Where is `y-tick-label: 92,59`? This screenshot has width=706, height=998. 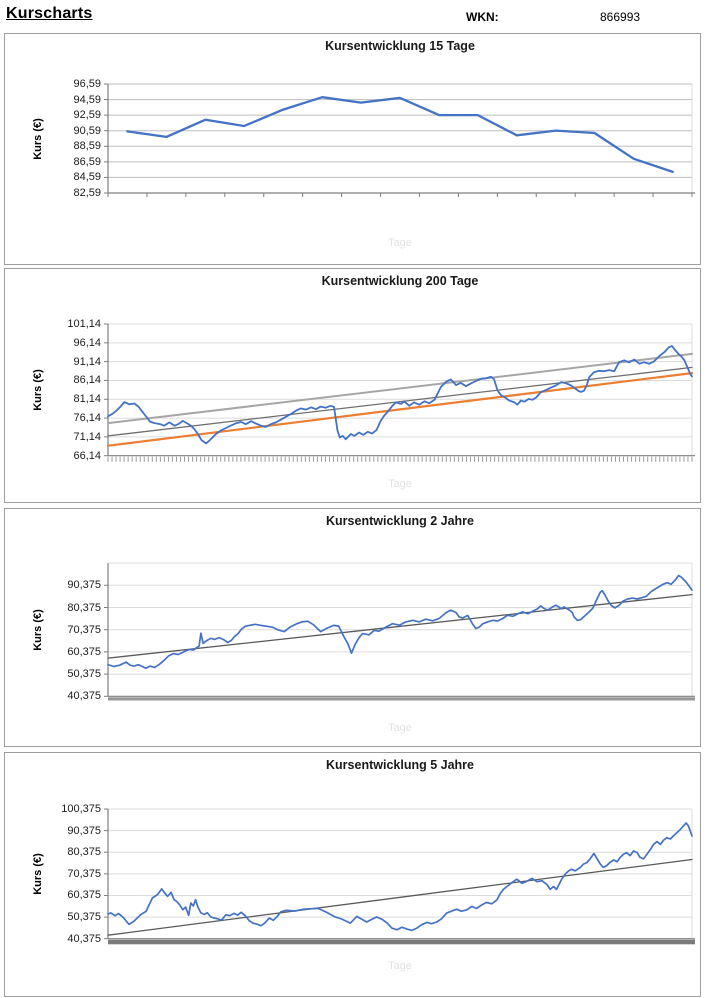 y-tick-label: 92,59 is located at coordinates (87, 115).